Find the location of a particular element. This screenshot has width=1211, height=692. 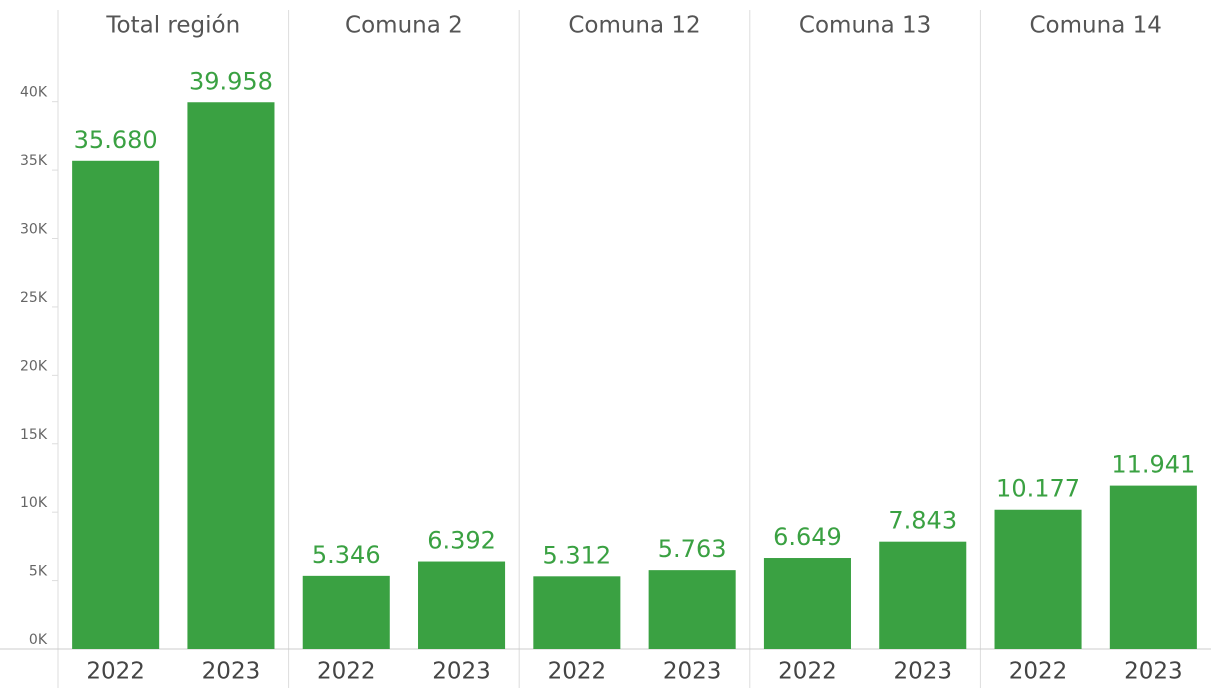

value-label: 5.763 is located at coordinates (692, 549).